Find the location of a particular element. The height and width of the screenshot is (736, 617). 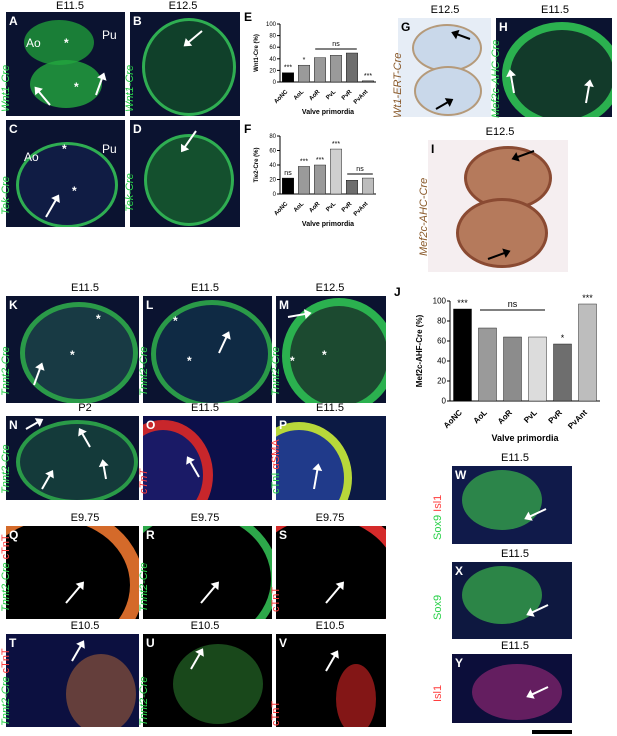

panel-letter: P is located at coordinates (283, 425).